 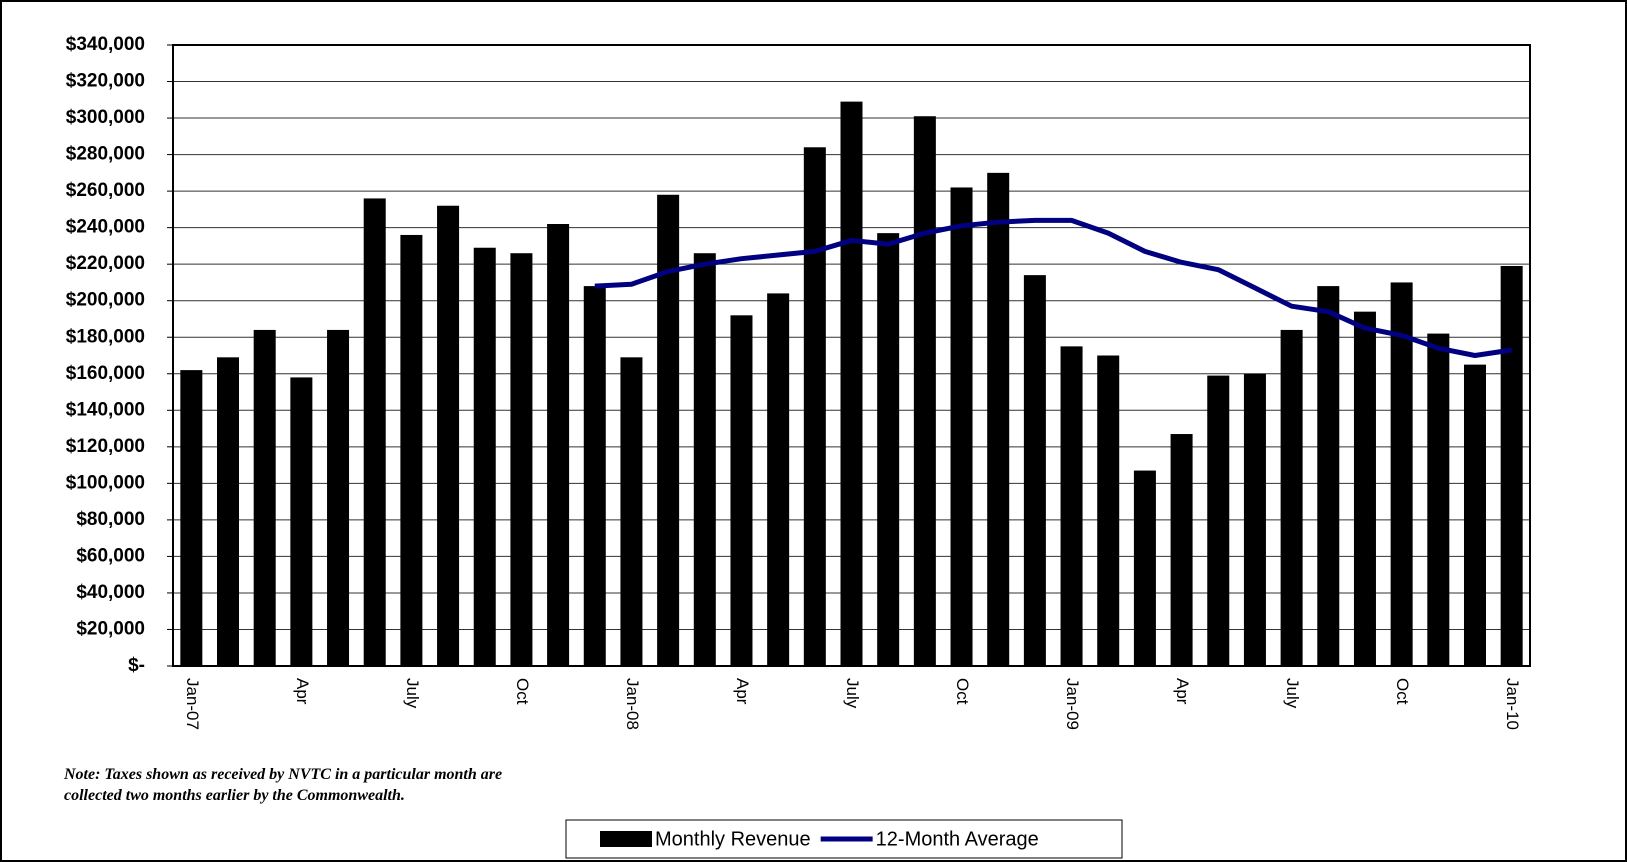 I want to click on y-tick-label: $-, so click(x=136, y=665).